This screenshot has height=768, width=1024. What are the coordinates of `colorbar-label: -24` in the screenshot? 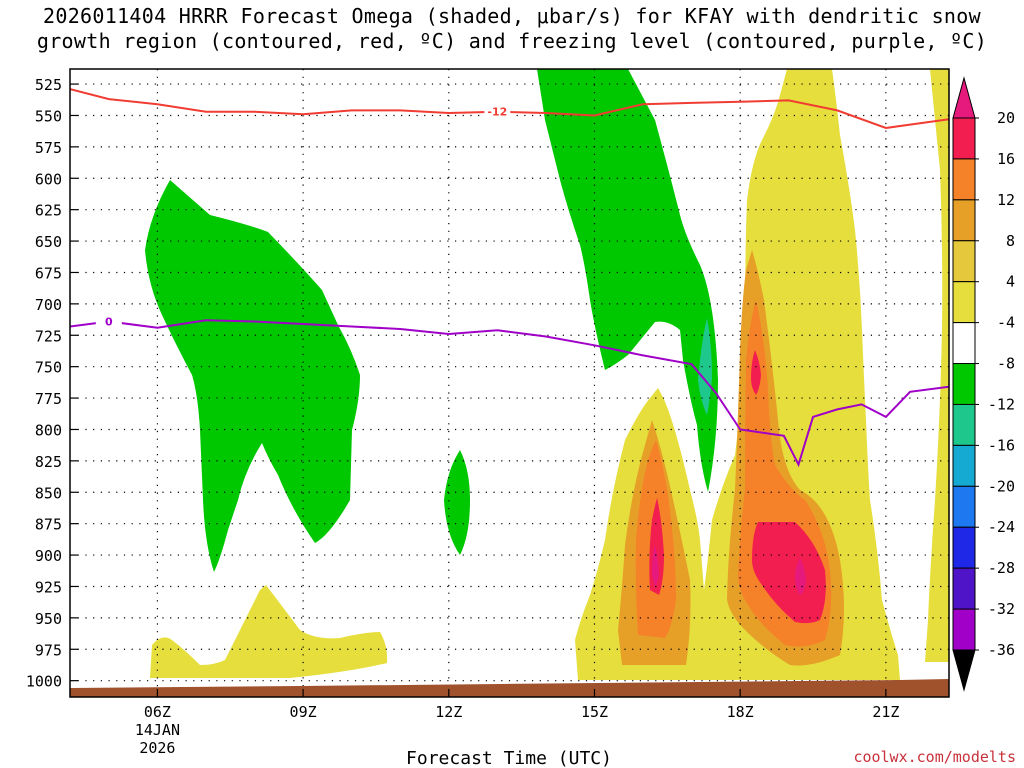 It's located at (1001, 527).